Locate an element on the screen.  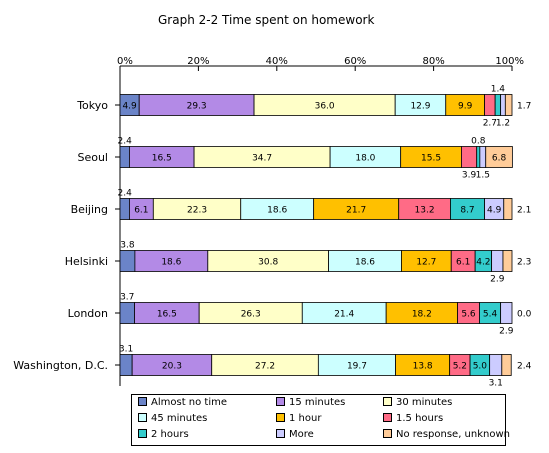
data-label: 27.2 is located at coordinates (265, 367).